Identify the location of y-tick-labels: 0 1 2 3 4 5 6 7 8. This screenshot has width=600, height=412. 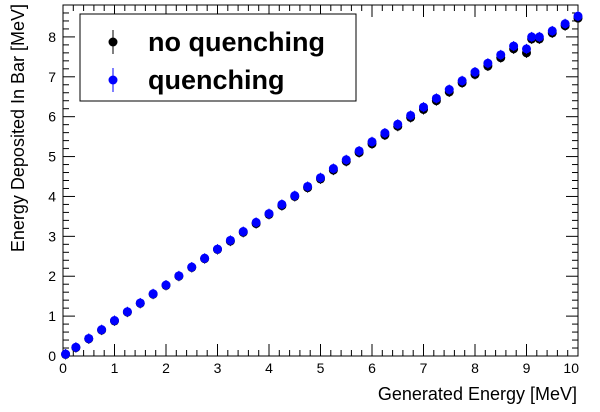
(52, 196).